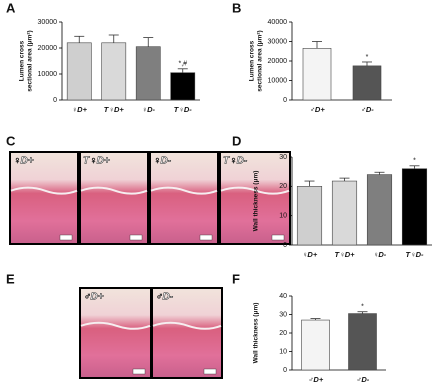 The width and height of the screenshot is (443, 386). Describe the element at coordinates (236, 140) in the screenshot. I see `panel-label: D` at that location.